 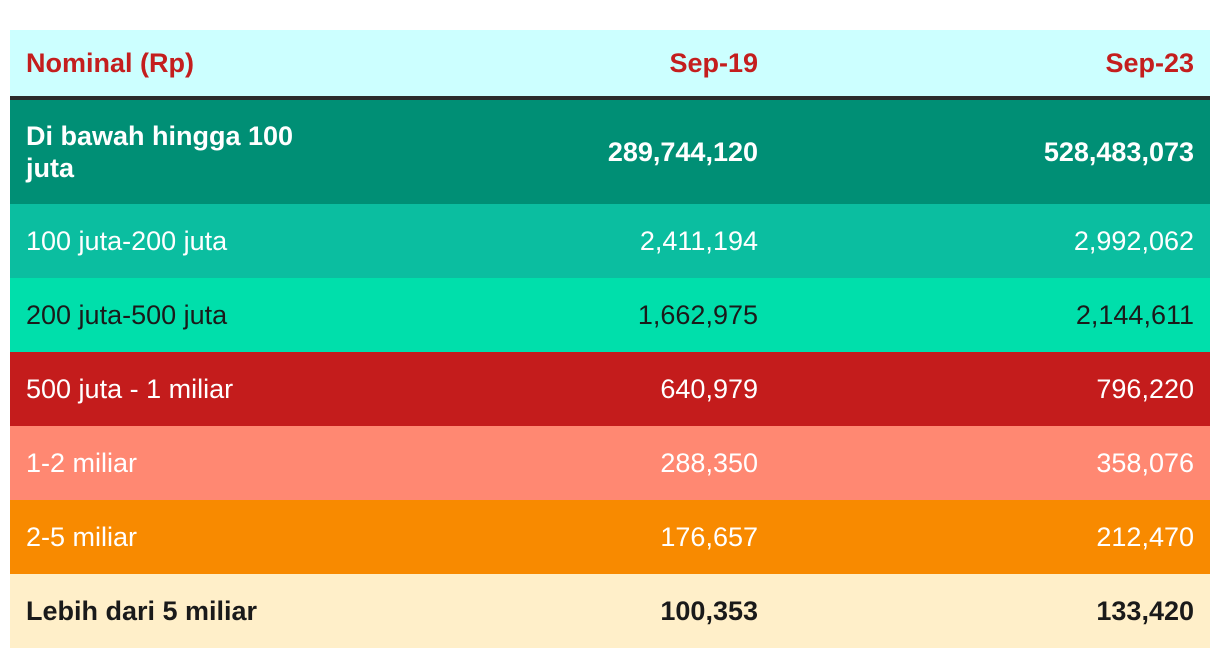 I want to click on row-label: 100 juta-200 juta, so click(x=127, y=241).